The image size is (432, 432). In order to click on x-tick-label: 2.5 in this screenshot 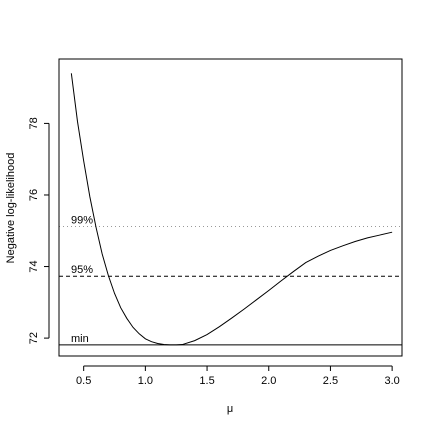, I will do `click(330, 381)`.